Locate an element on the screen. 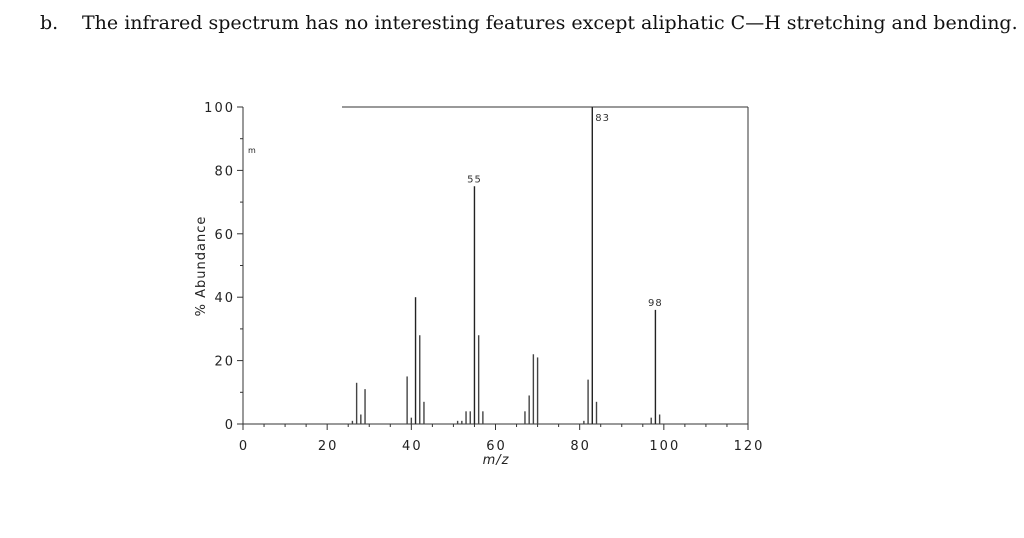 Image resolution: width=1024 pixels, height=538 pixels. y-axis-label: % Abundance is located at coordinates (201, 266).